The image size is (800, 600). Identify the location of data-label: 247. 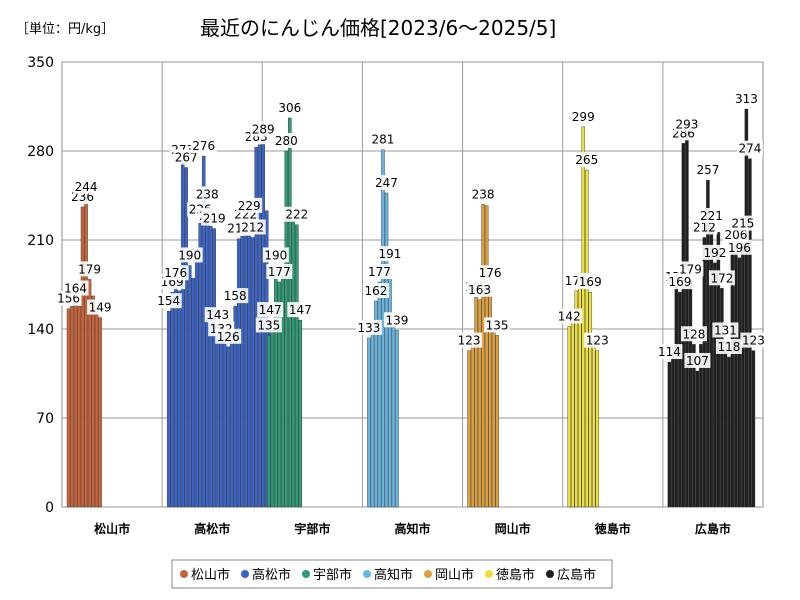
(386, 183).